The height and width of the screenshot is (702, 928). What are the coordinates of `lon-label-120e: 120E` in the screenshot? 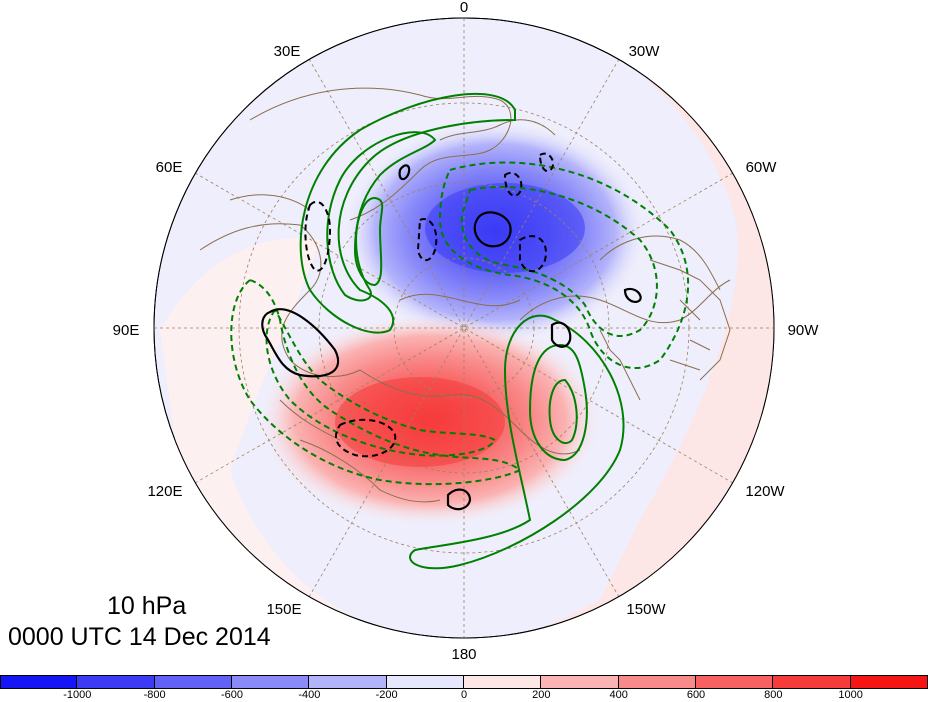 It's located at (164, 491).